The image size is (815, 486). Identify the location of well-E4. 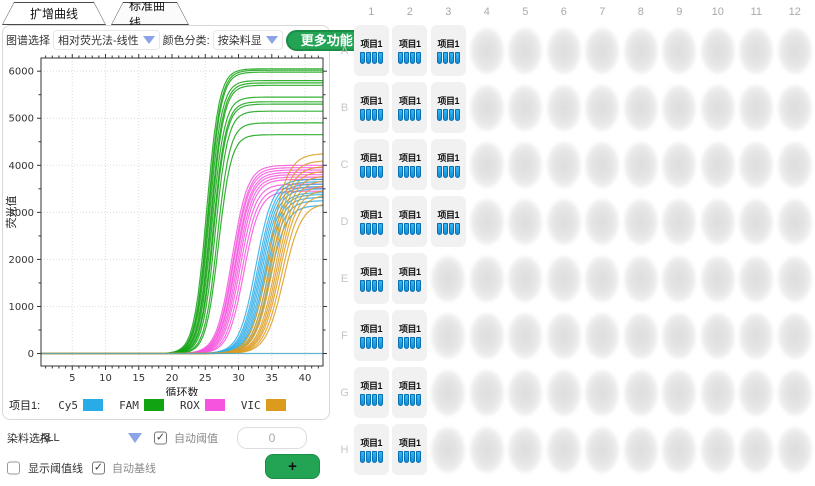
(486, 278).